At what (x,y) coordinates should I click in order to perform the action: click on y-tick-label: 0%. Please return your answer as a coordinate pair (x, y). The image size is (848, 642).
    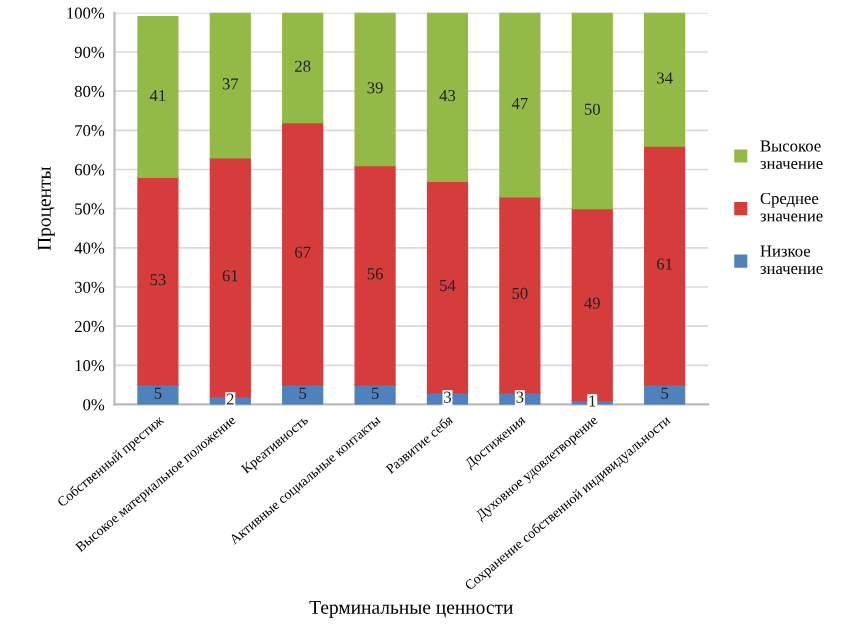
    Looking at the image, I should click on (94, 405).